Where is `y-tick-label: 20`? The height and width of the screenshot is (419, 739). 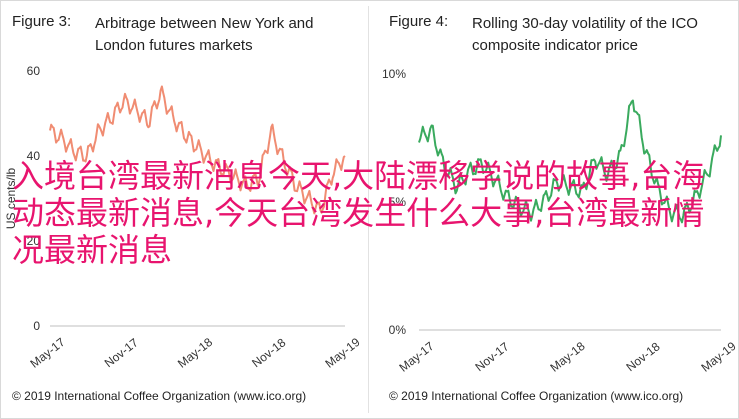
y-tick-label: 20 is located at coordinates (34, 241).